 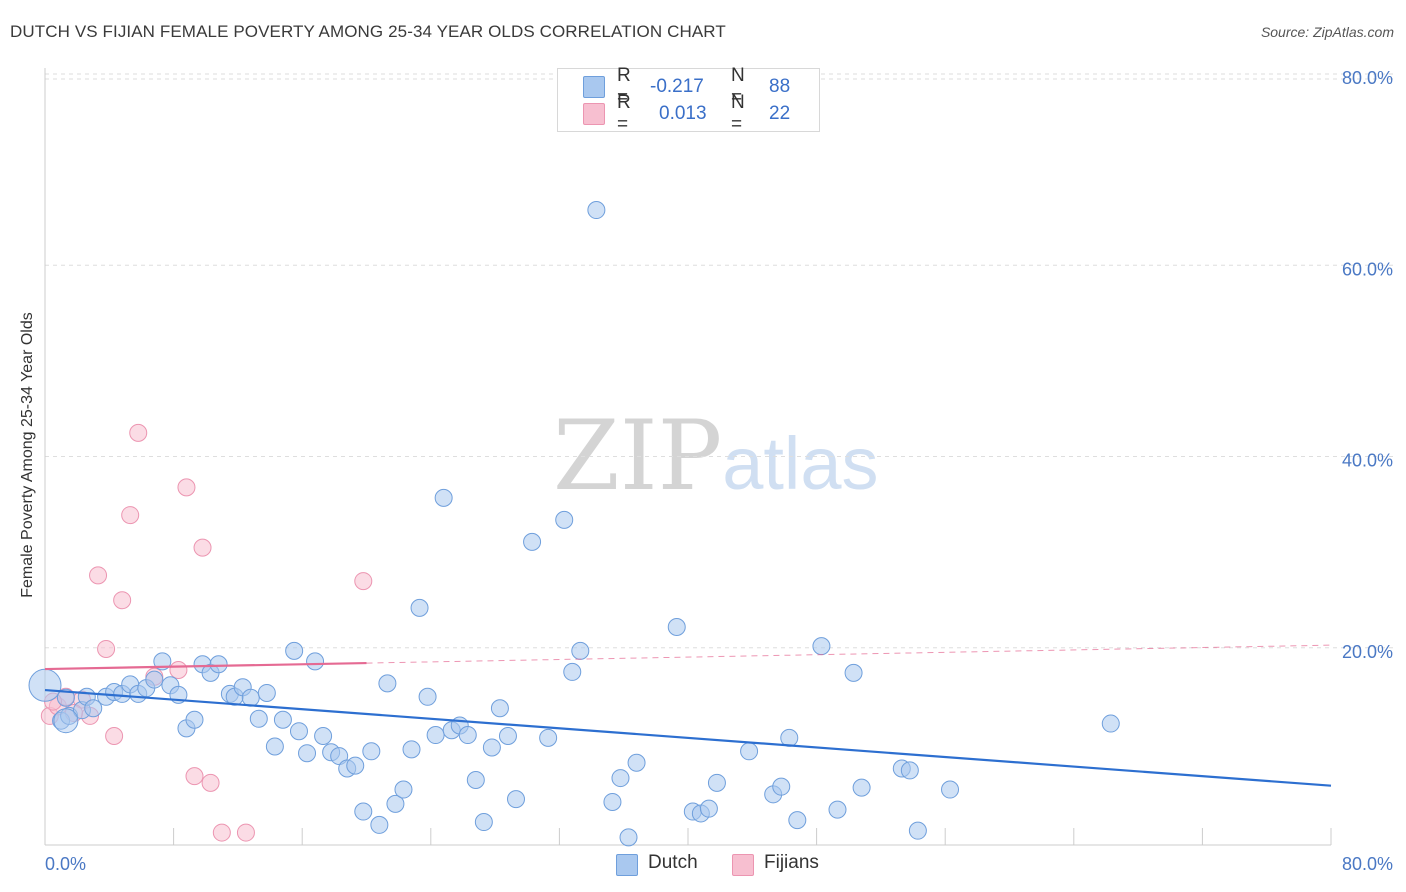 I want to click on fijian-legend-swatch, so click(x=743, y=865).